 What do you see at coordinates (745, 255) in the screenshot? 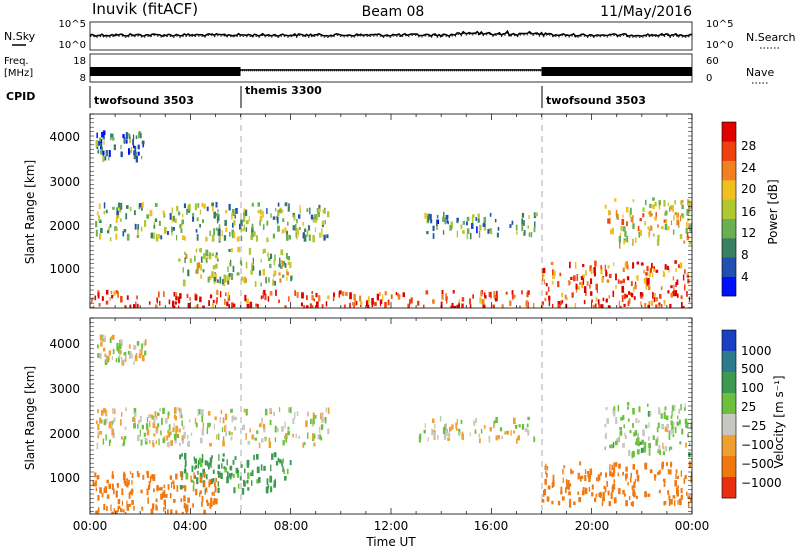
I see `power-cbar-tick-8: 8` at bounding box center [745, 255].